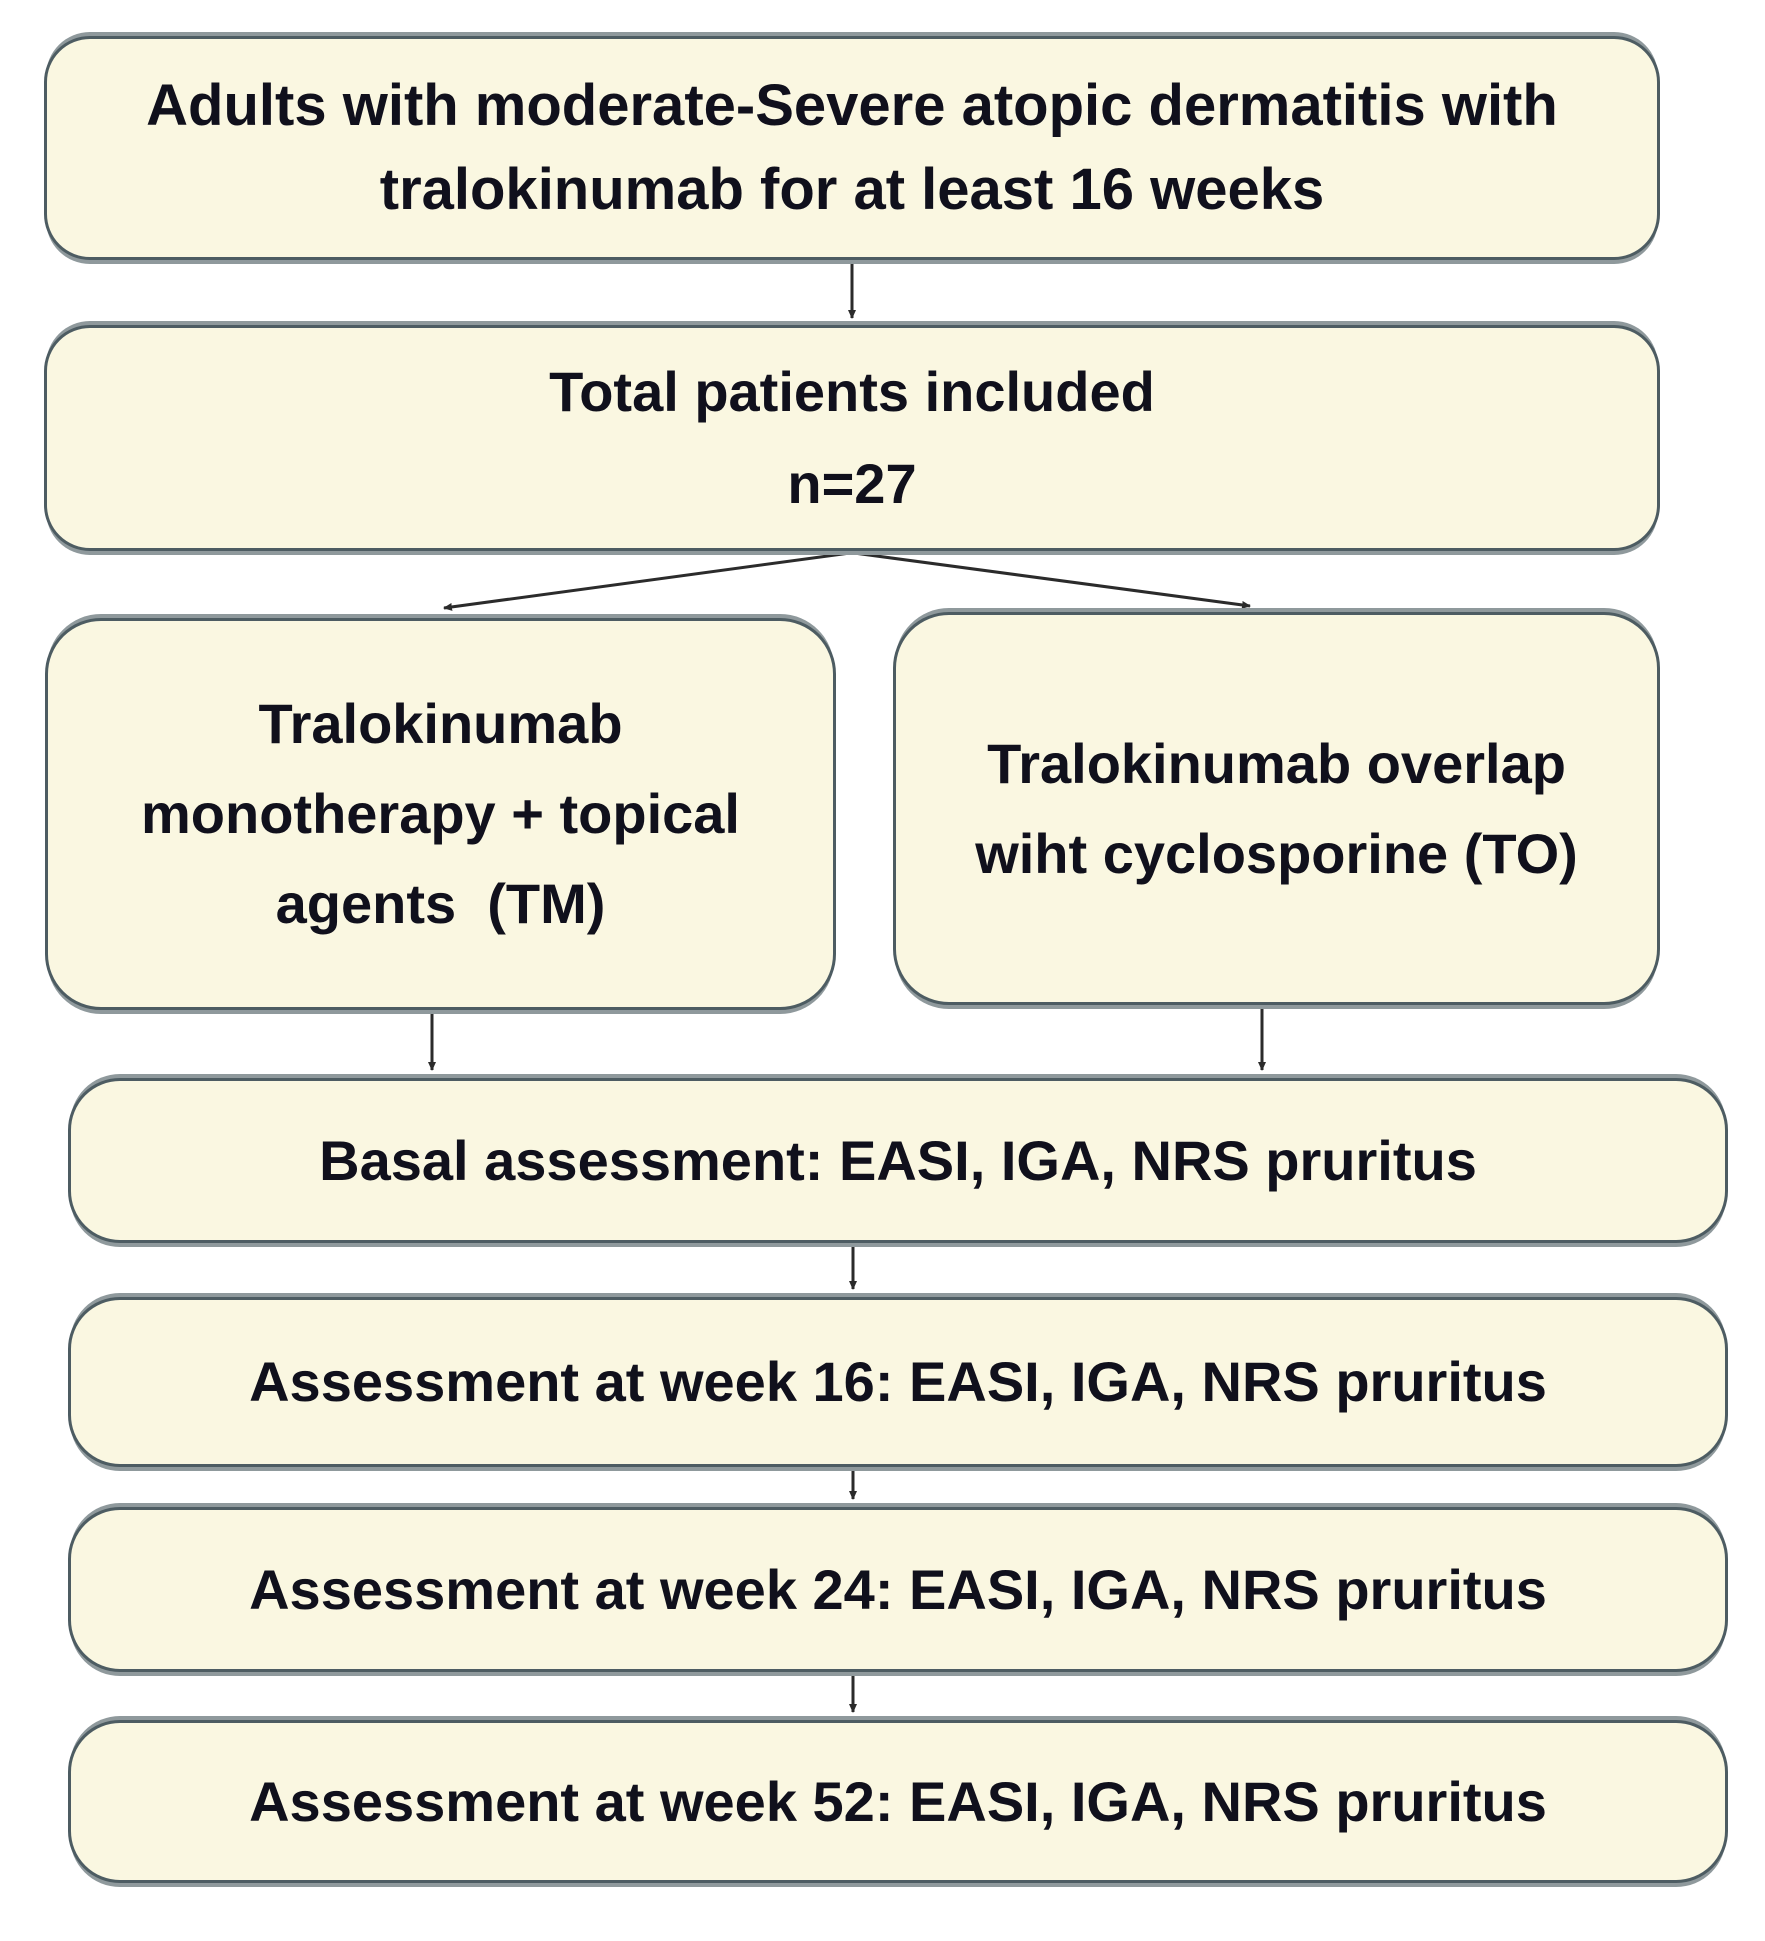 This screenshot has height=1941, width=1765. I want to click on tm-line-3: agents (TM), so click(440, 903).